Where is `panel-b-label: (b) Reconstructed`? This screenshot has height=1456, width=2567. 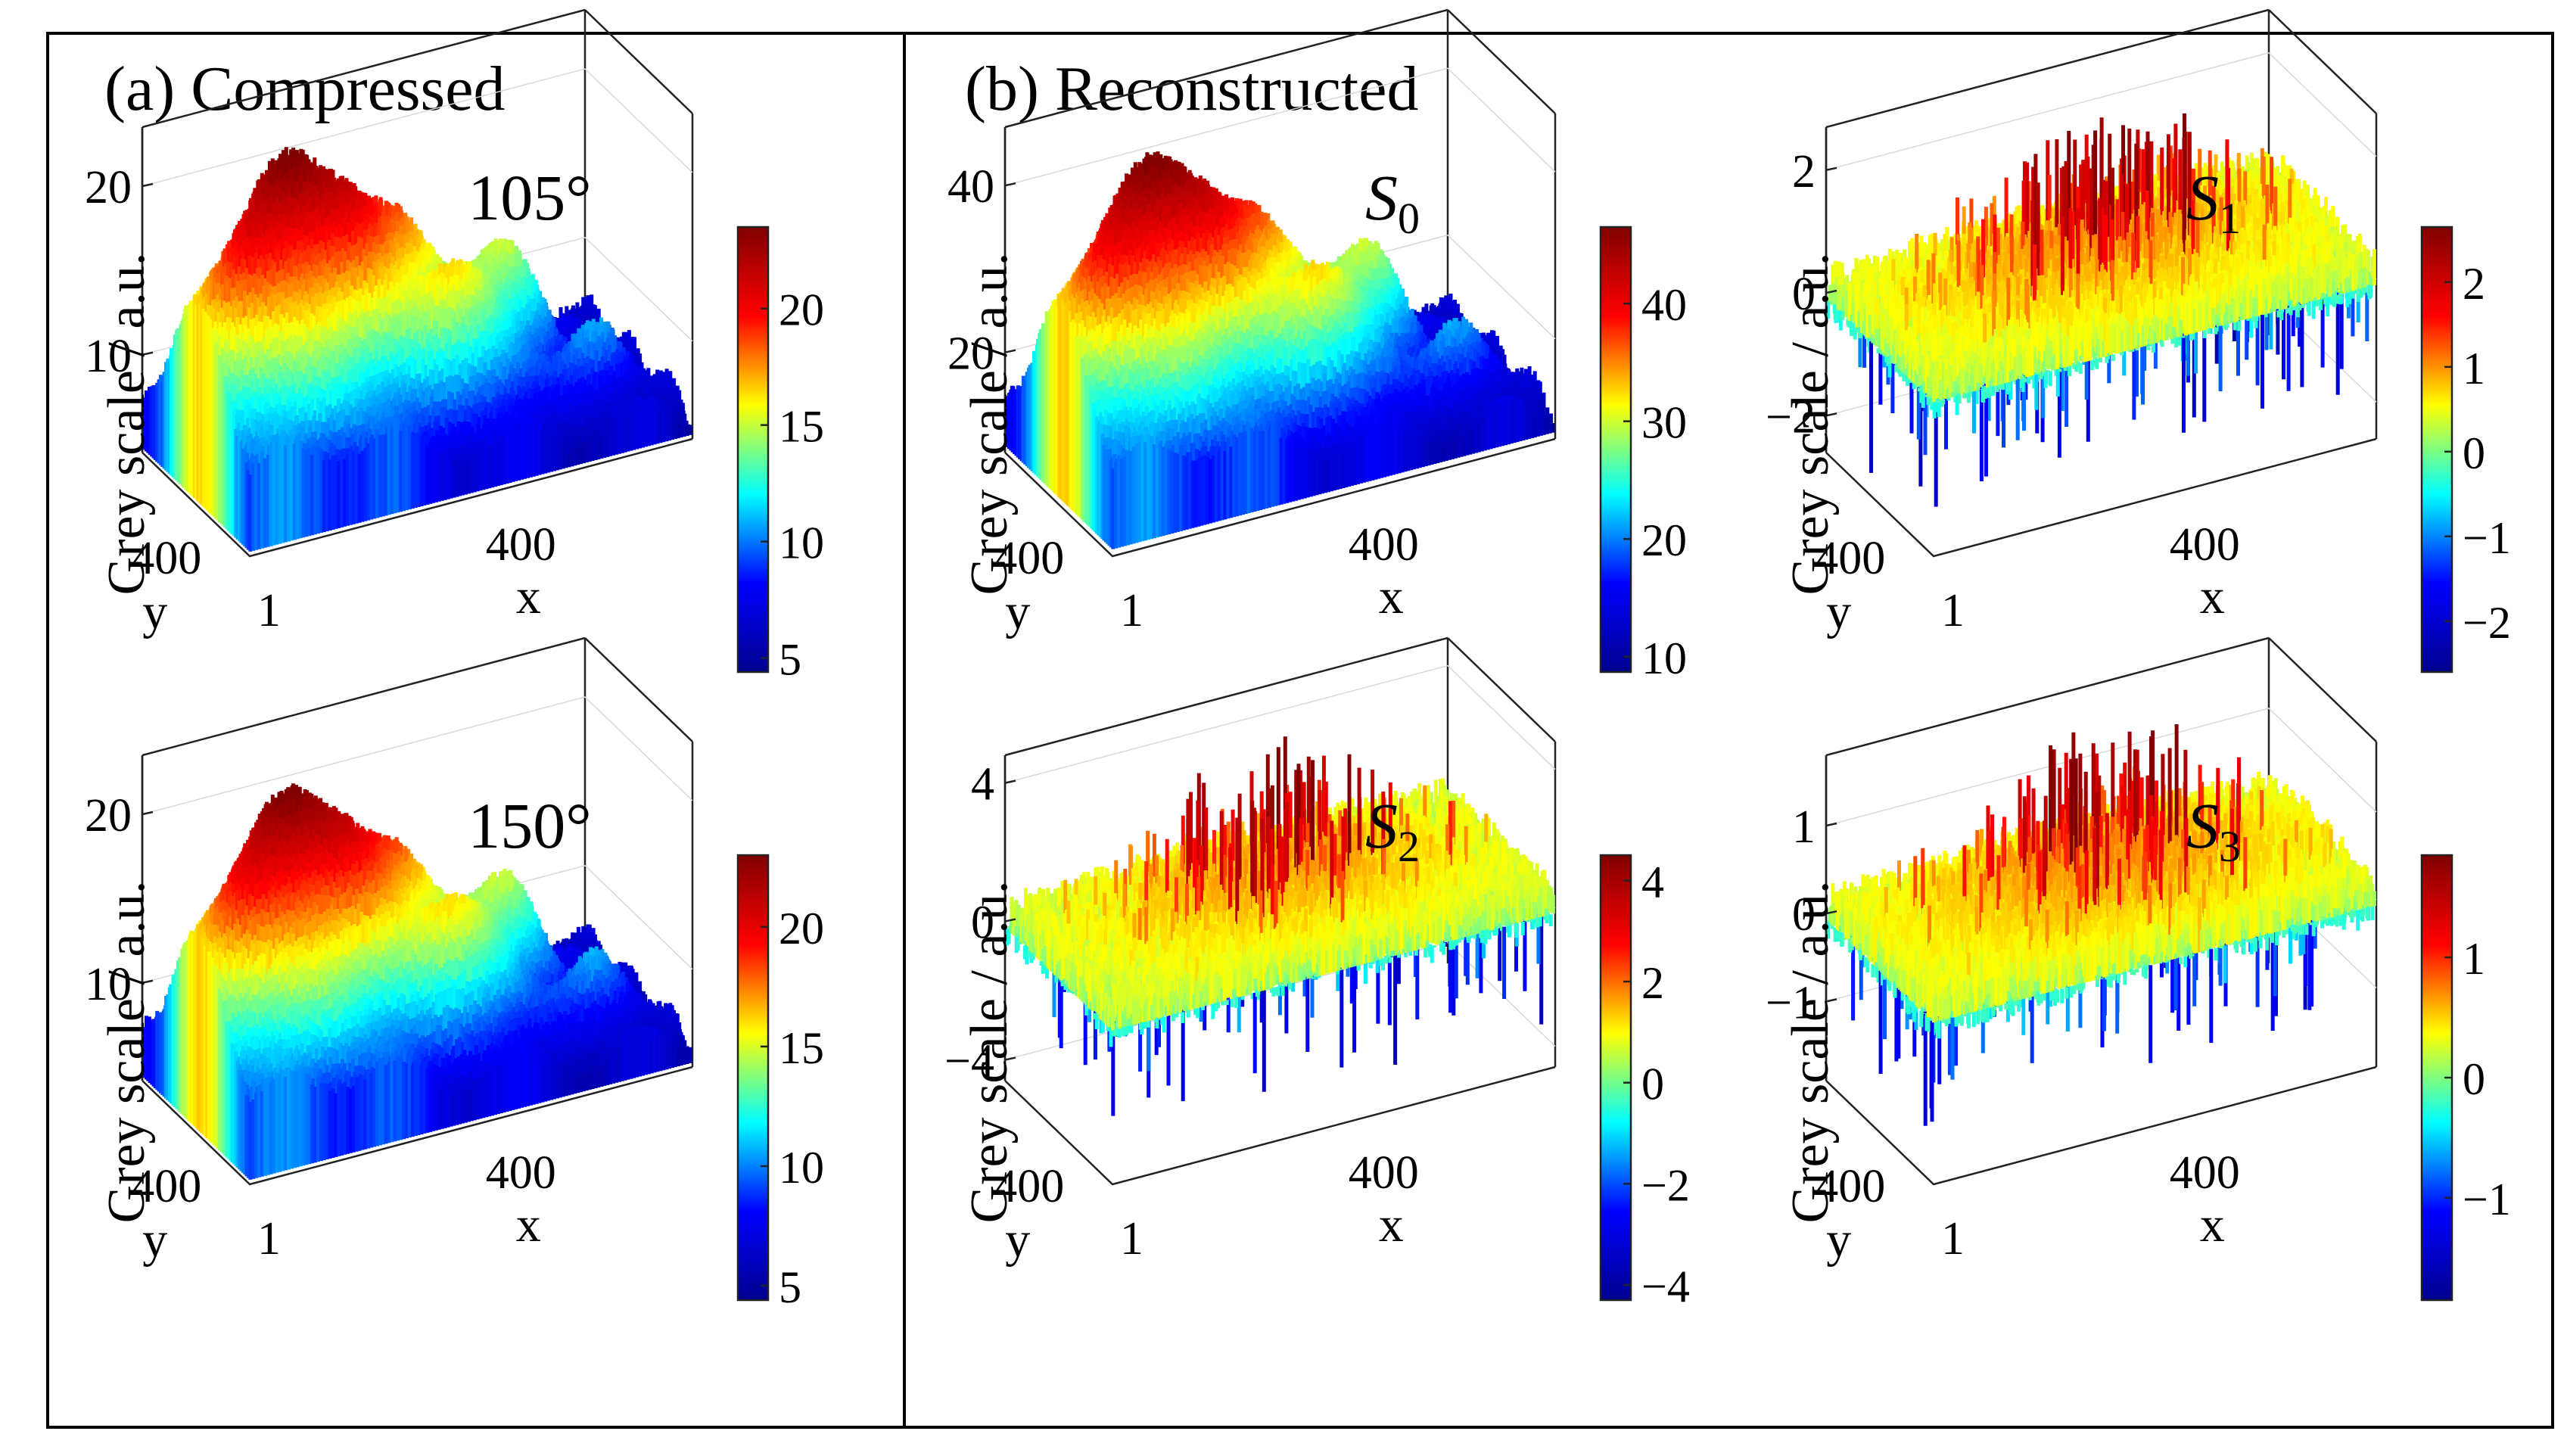
panel-b-label: (b) Reconstructed is located at coordinates (1191, 89).